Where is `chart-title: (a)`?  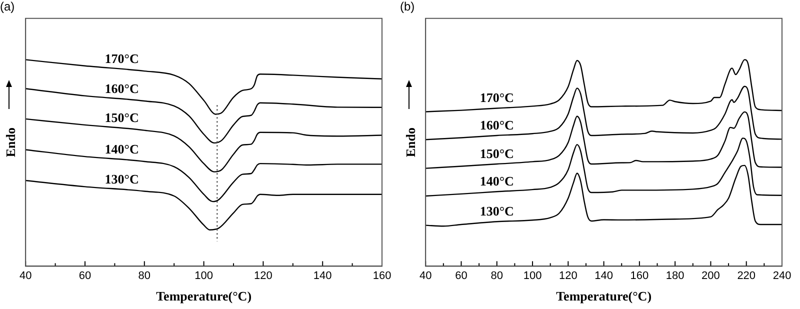
chart-title: (a) is located at coordinates (7, 7).